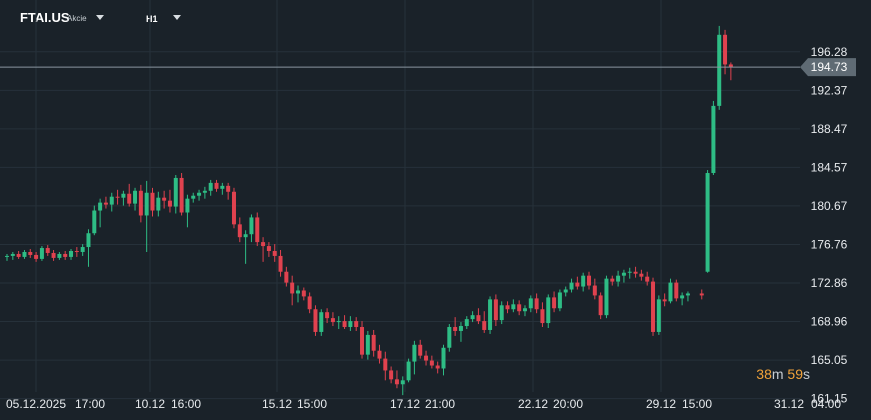  Describe the element at coordinates (152, 19) in the screenshot. I see `timeframe-selector: H1` at that location.